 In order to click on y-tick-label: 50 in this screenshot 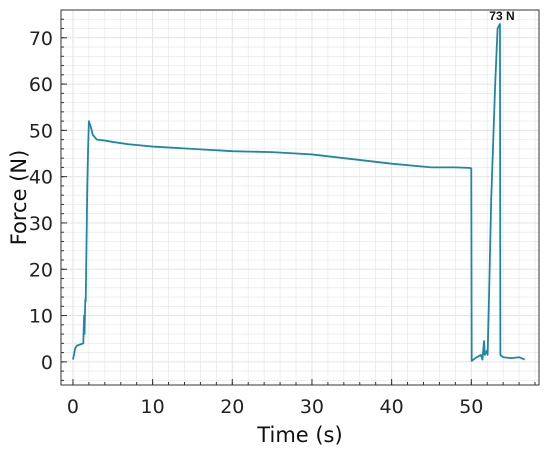, I will do `click(41, 131)`.